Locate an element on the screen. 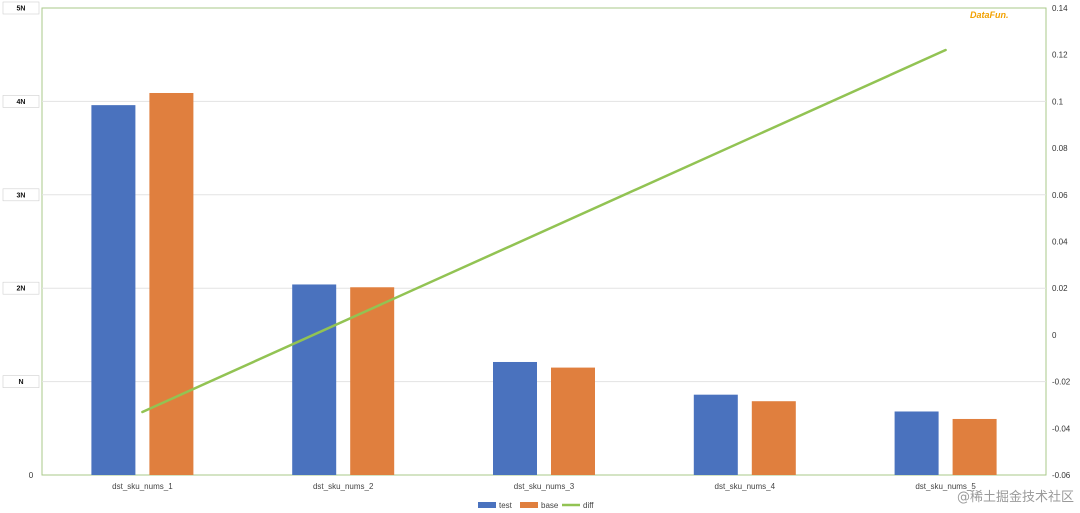 The height and width of the screenshot is (513, 1080). right-tick-label: -0.02 is located at coordinates (1061, 382).